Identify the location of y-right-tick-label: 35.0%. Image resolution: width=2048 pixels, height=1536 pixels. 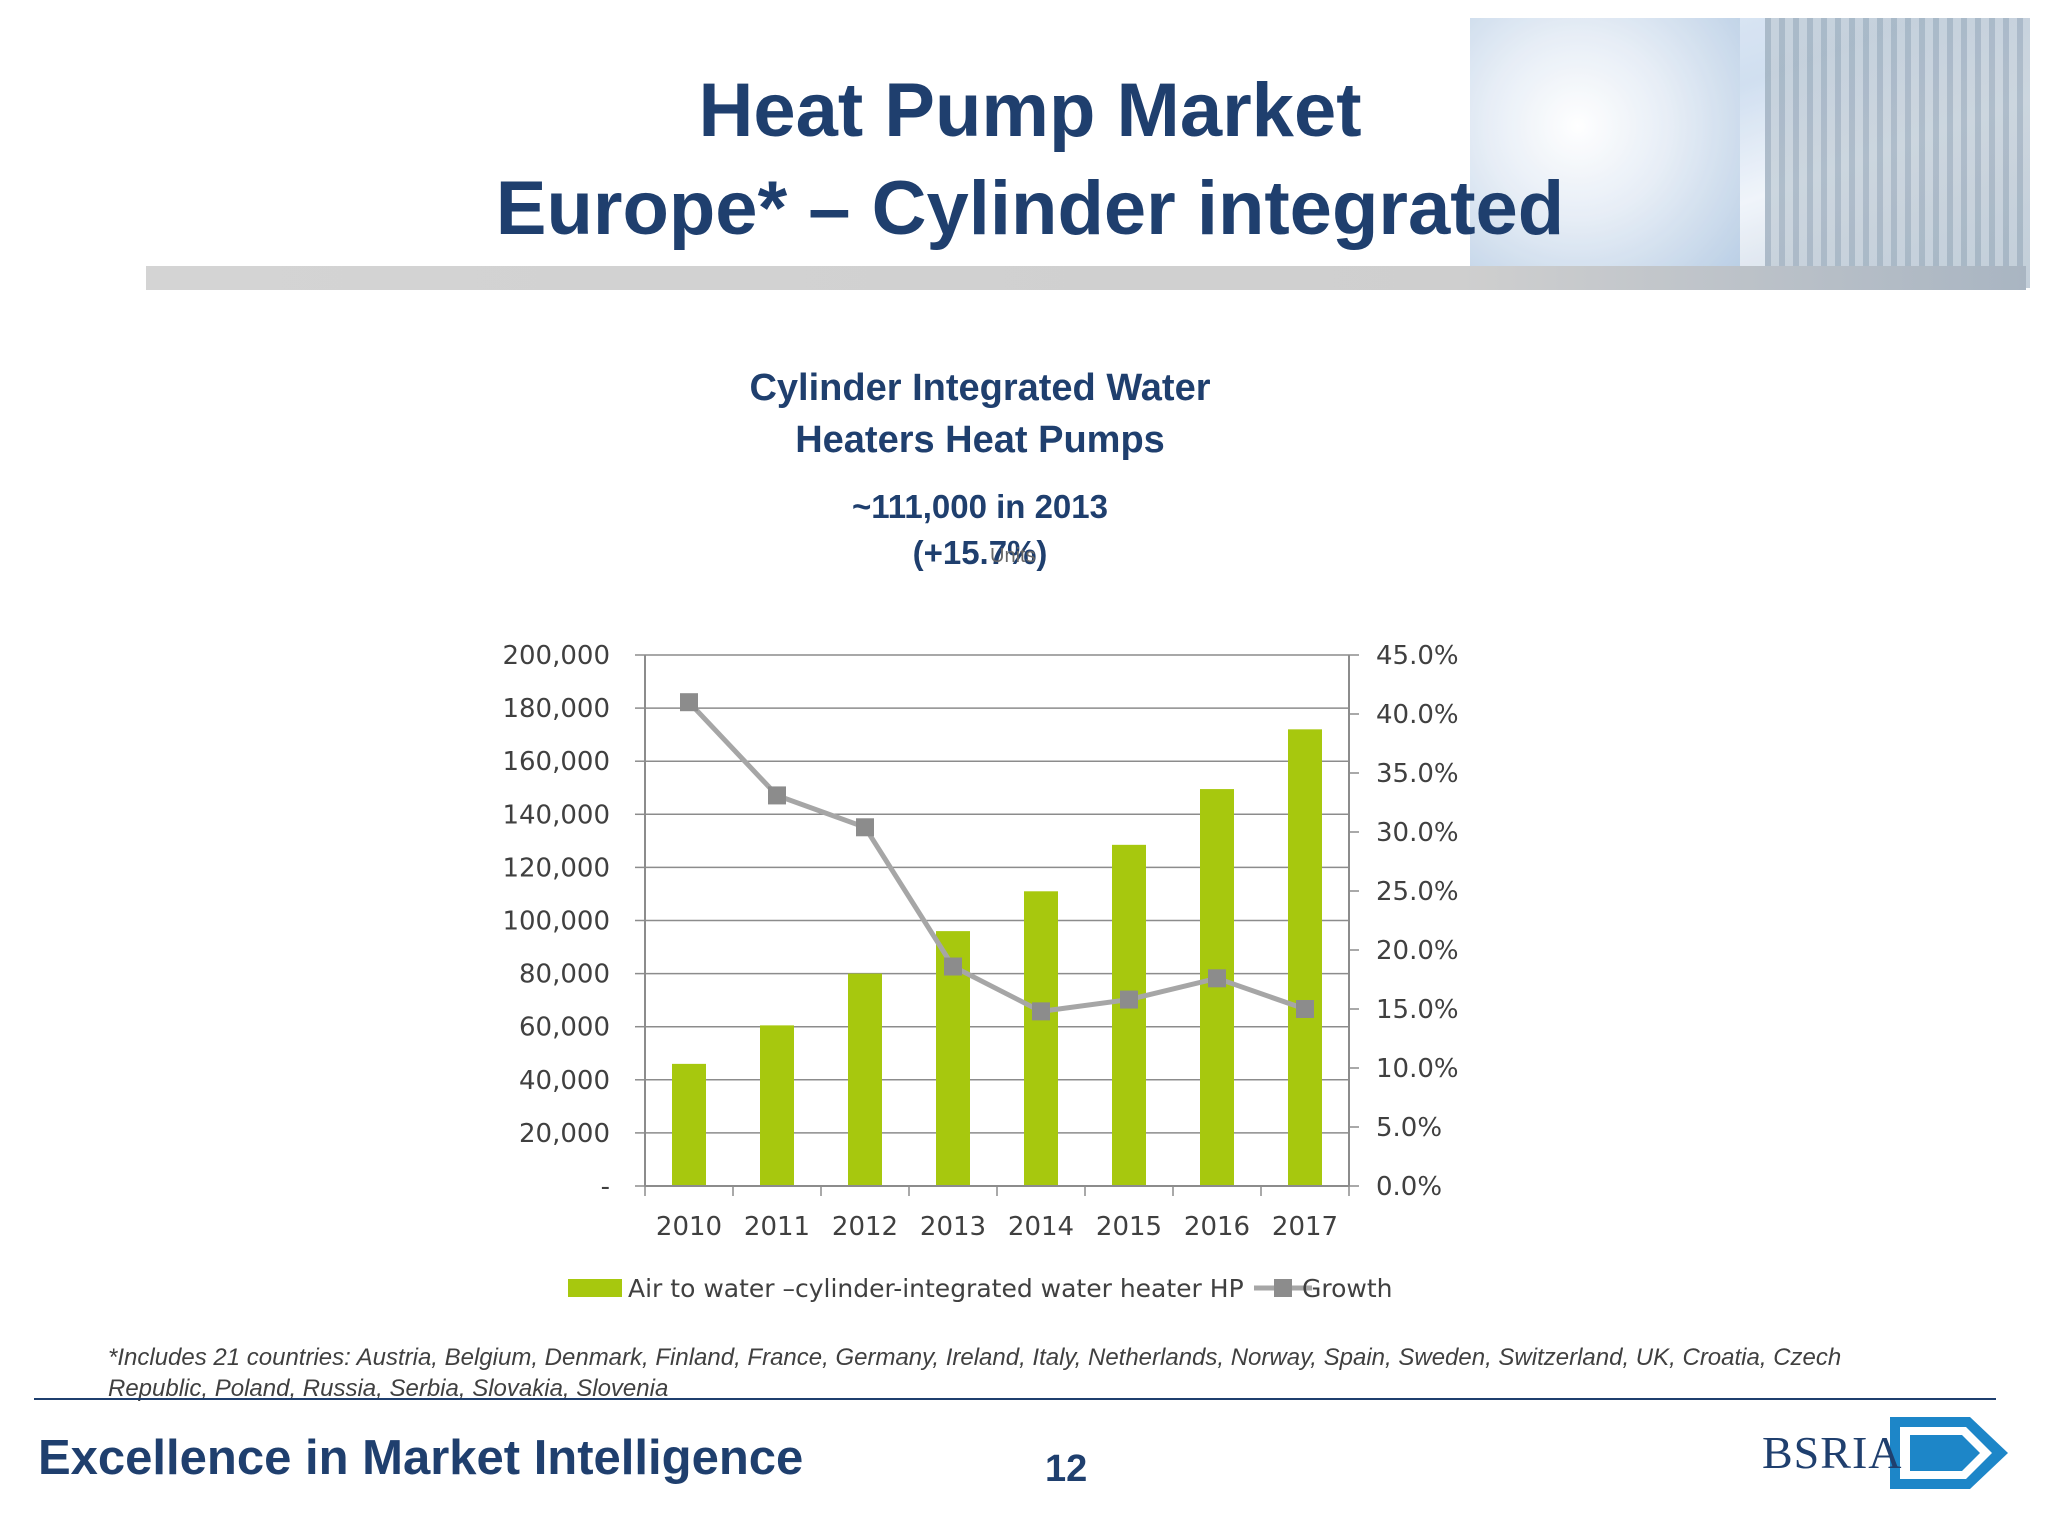
(1417, 774).